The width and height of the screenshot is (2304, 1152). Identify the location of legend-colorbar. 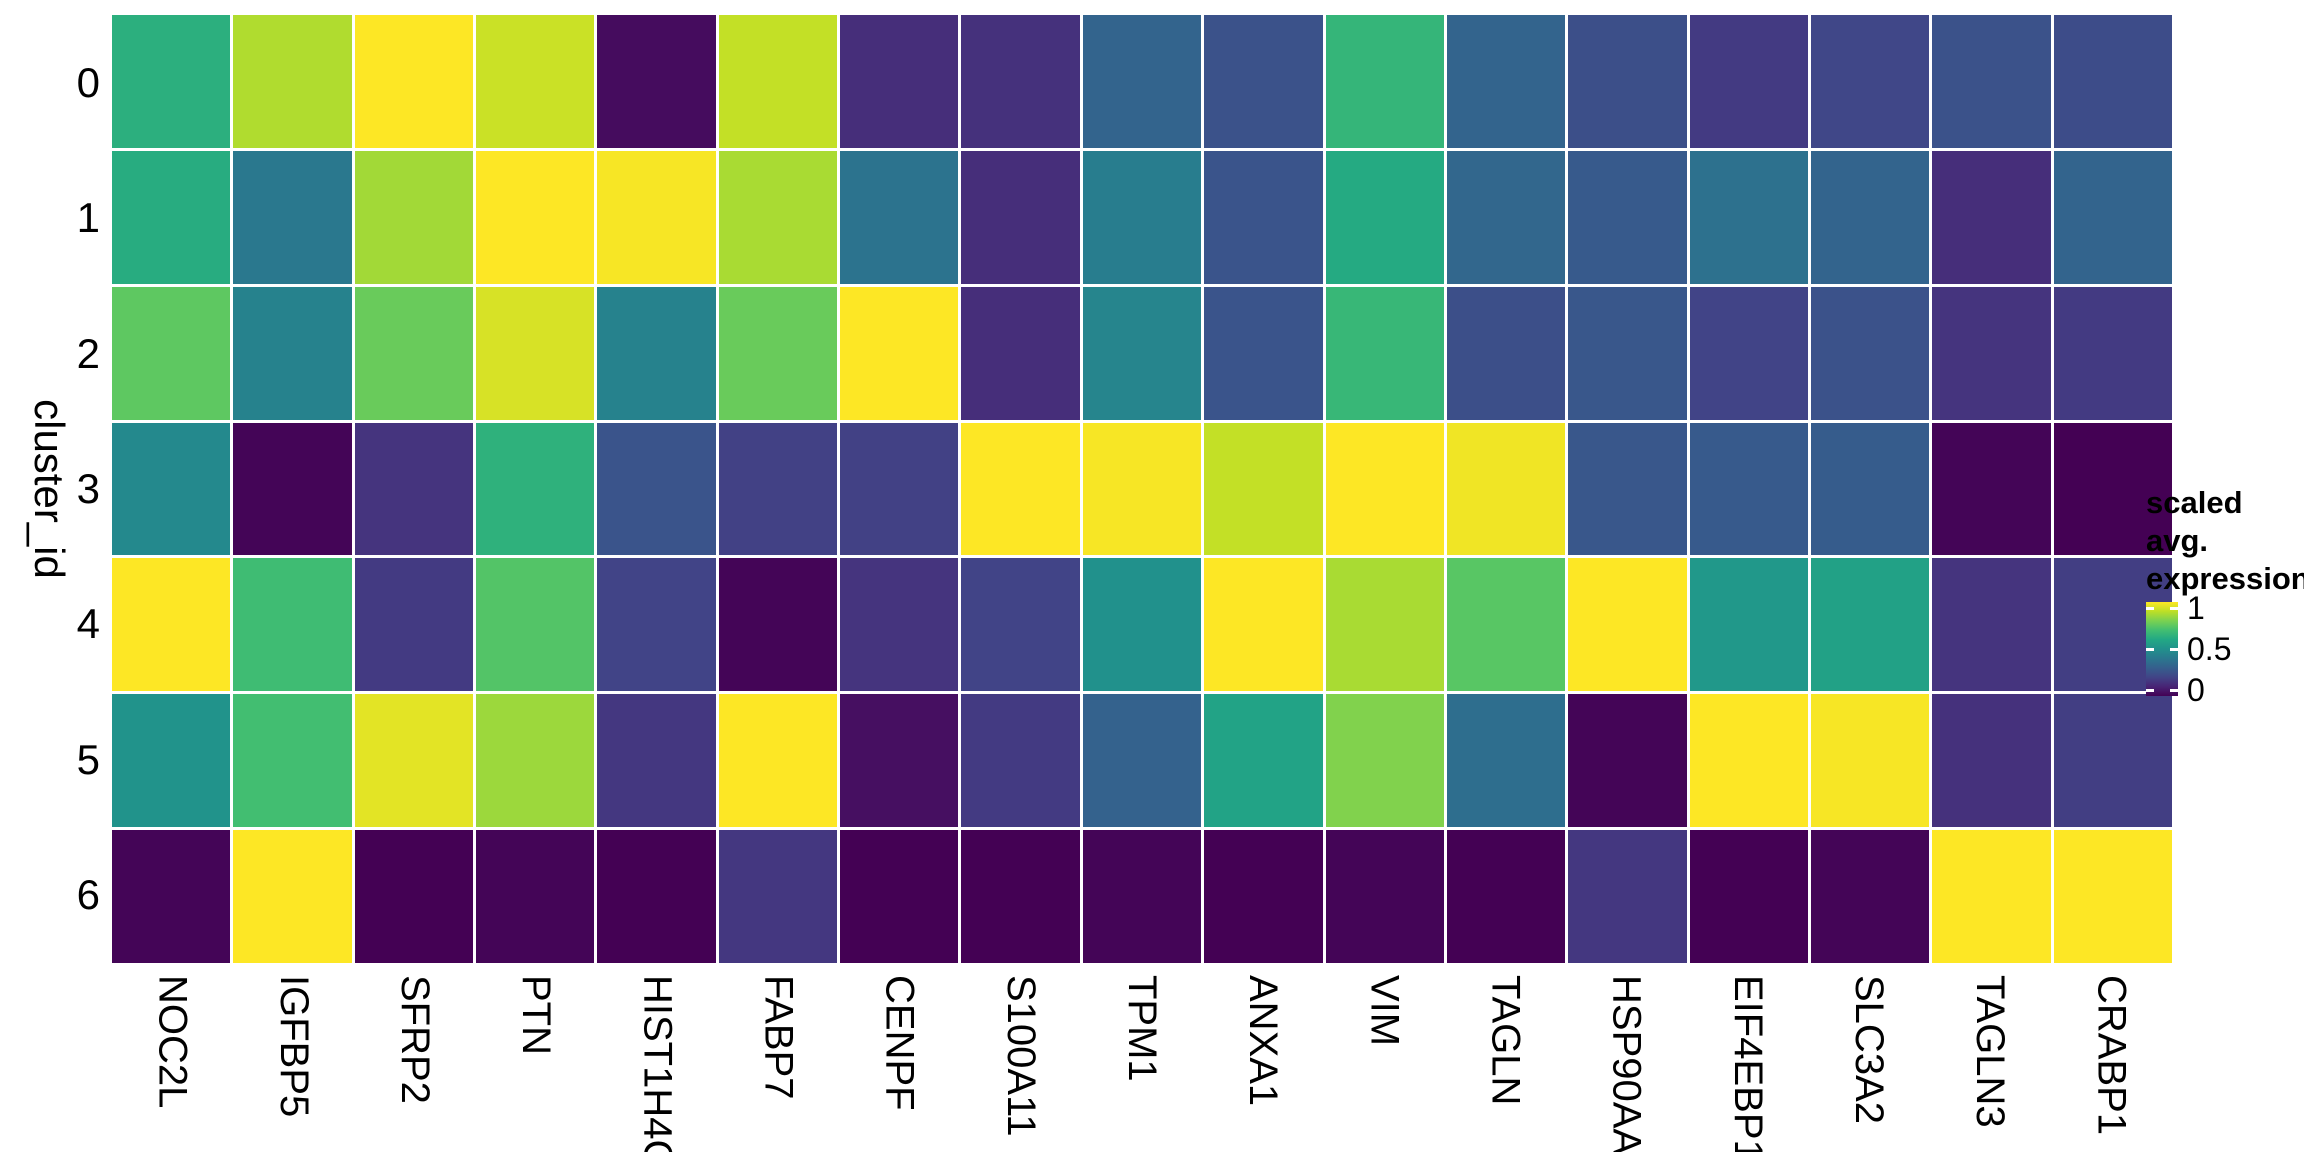
(2162, 649).